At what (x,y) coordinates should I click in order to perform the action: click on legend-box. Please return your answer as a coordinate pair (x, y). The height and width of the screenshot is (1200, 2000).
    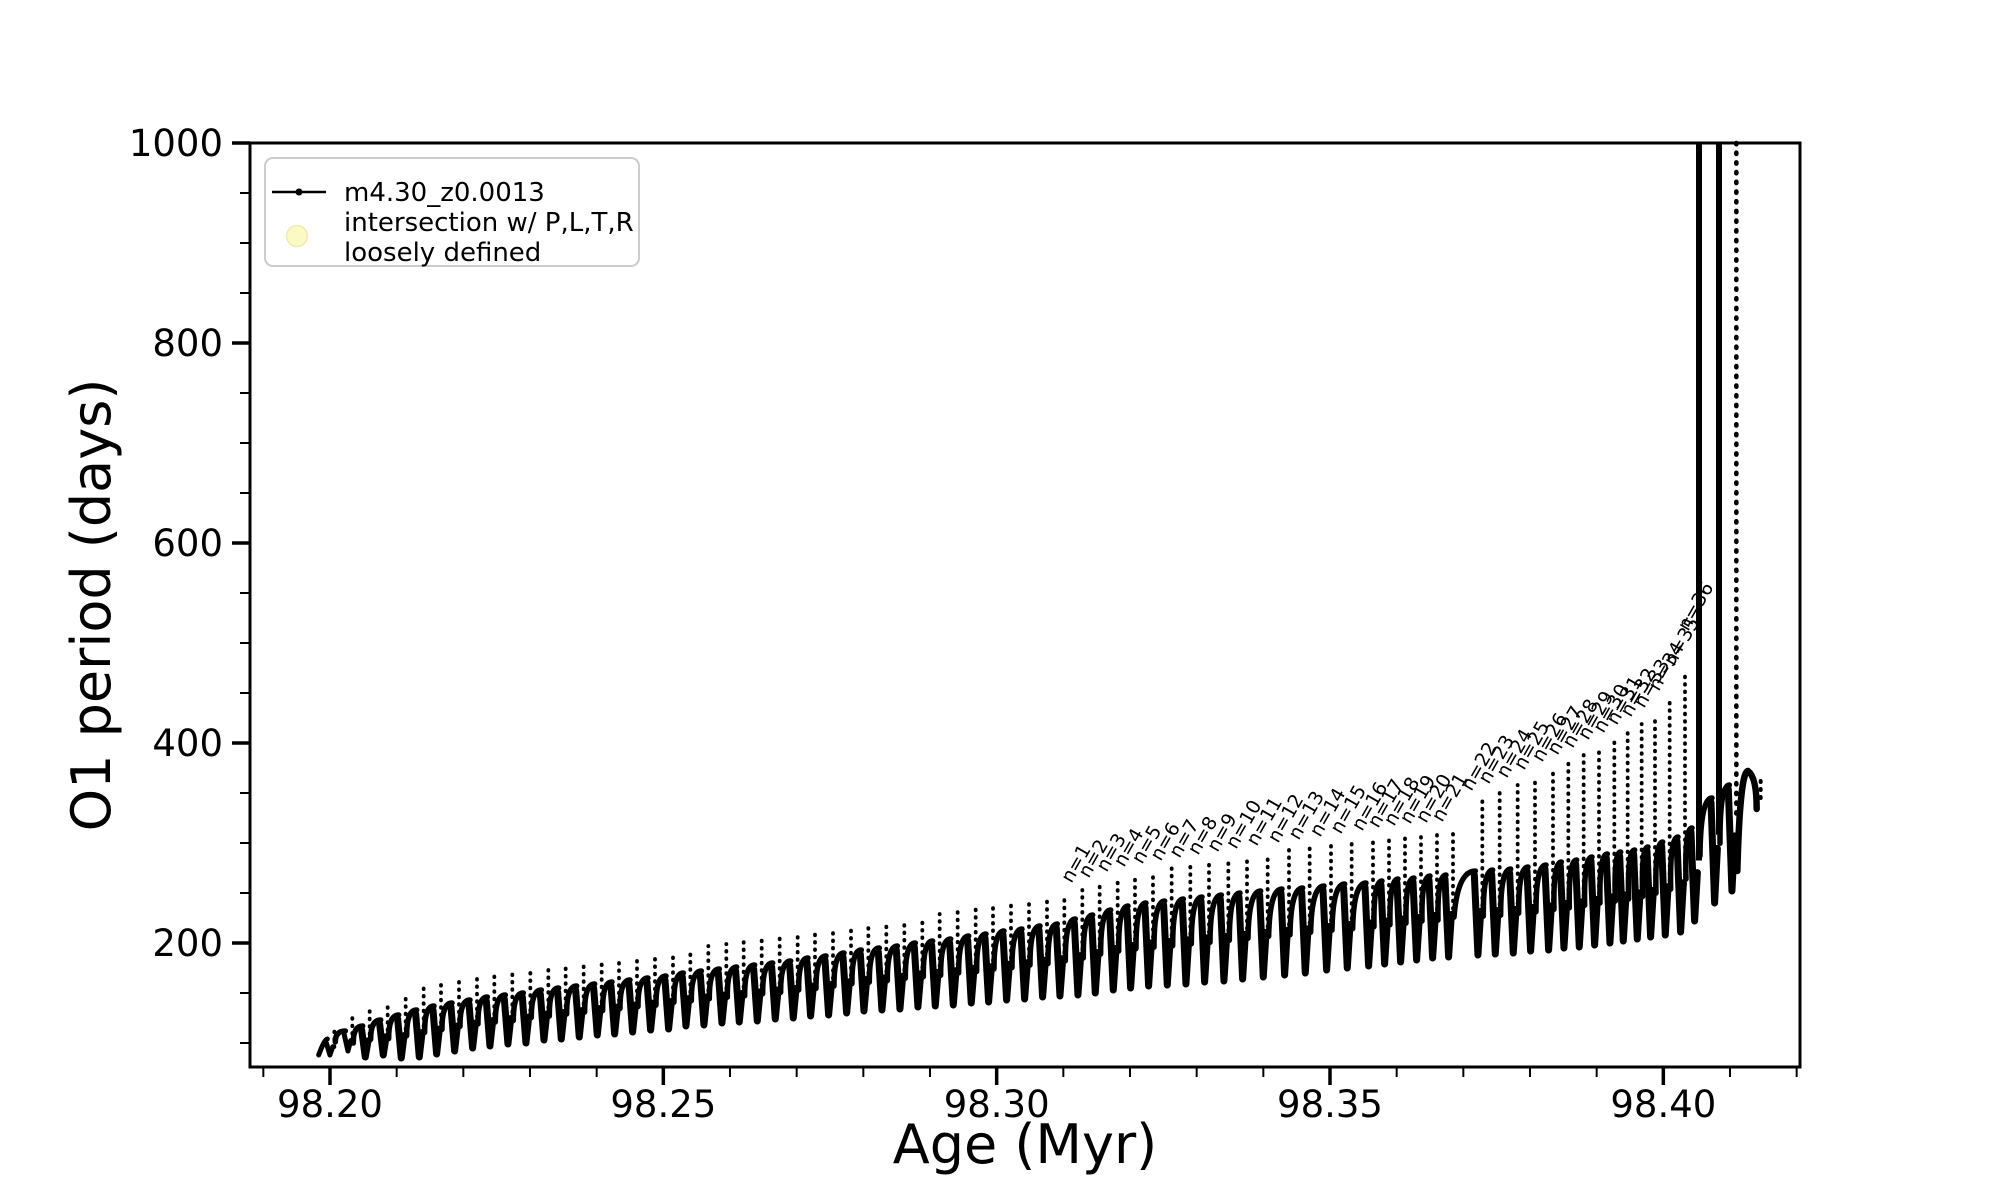
    Looking at the image, I should click on (452, 212).